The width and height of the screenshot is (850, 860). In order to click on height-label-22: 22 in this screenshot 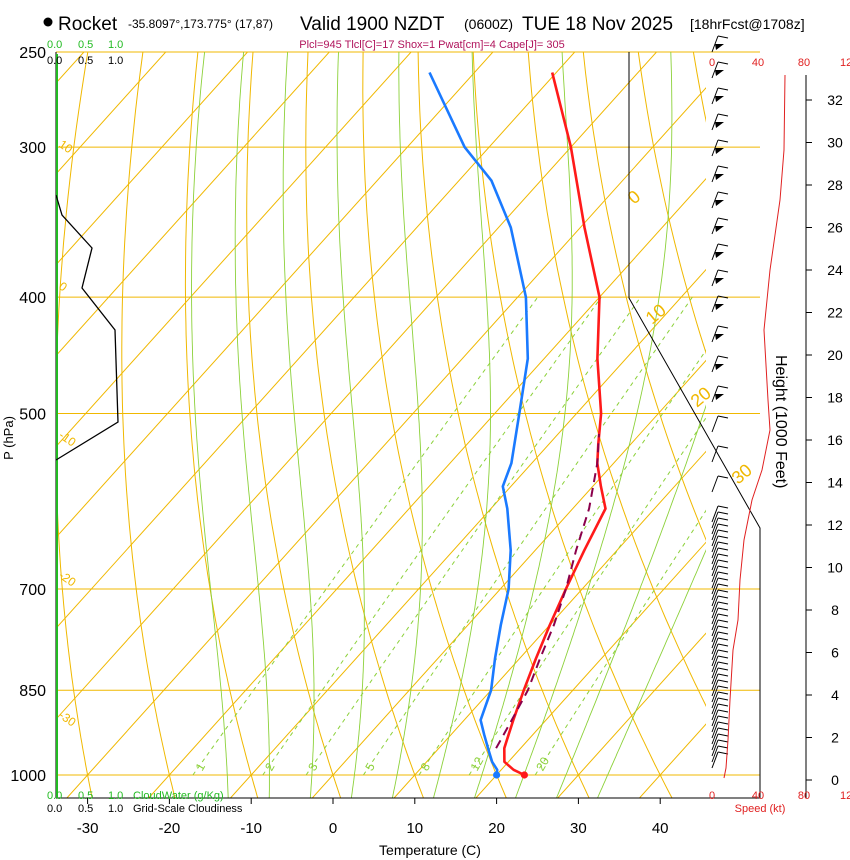, I will do `click(835, 313)`.